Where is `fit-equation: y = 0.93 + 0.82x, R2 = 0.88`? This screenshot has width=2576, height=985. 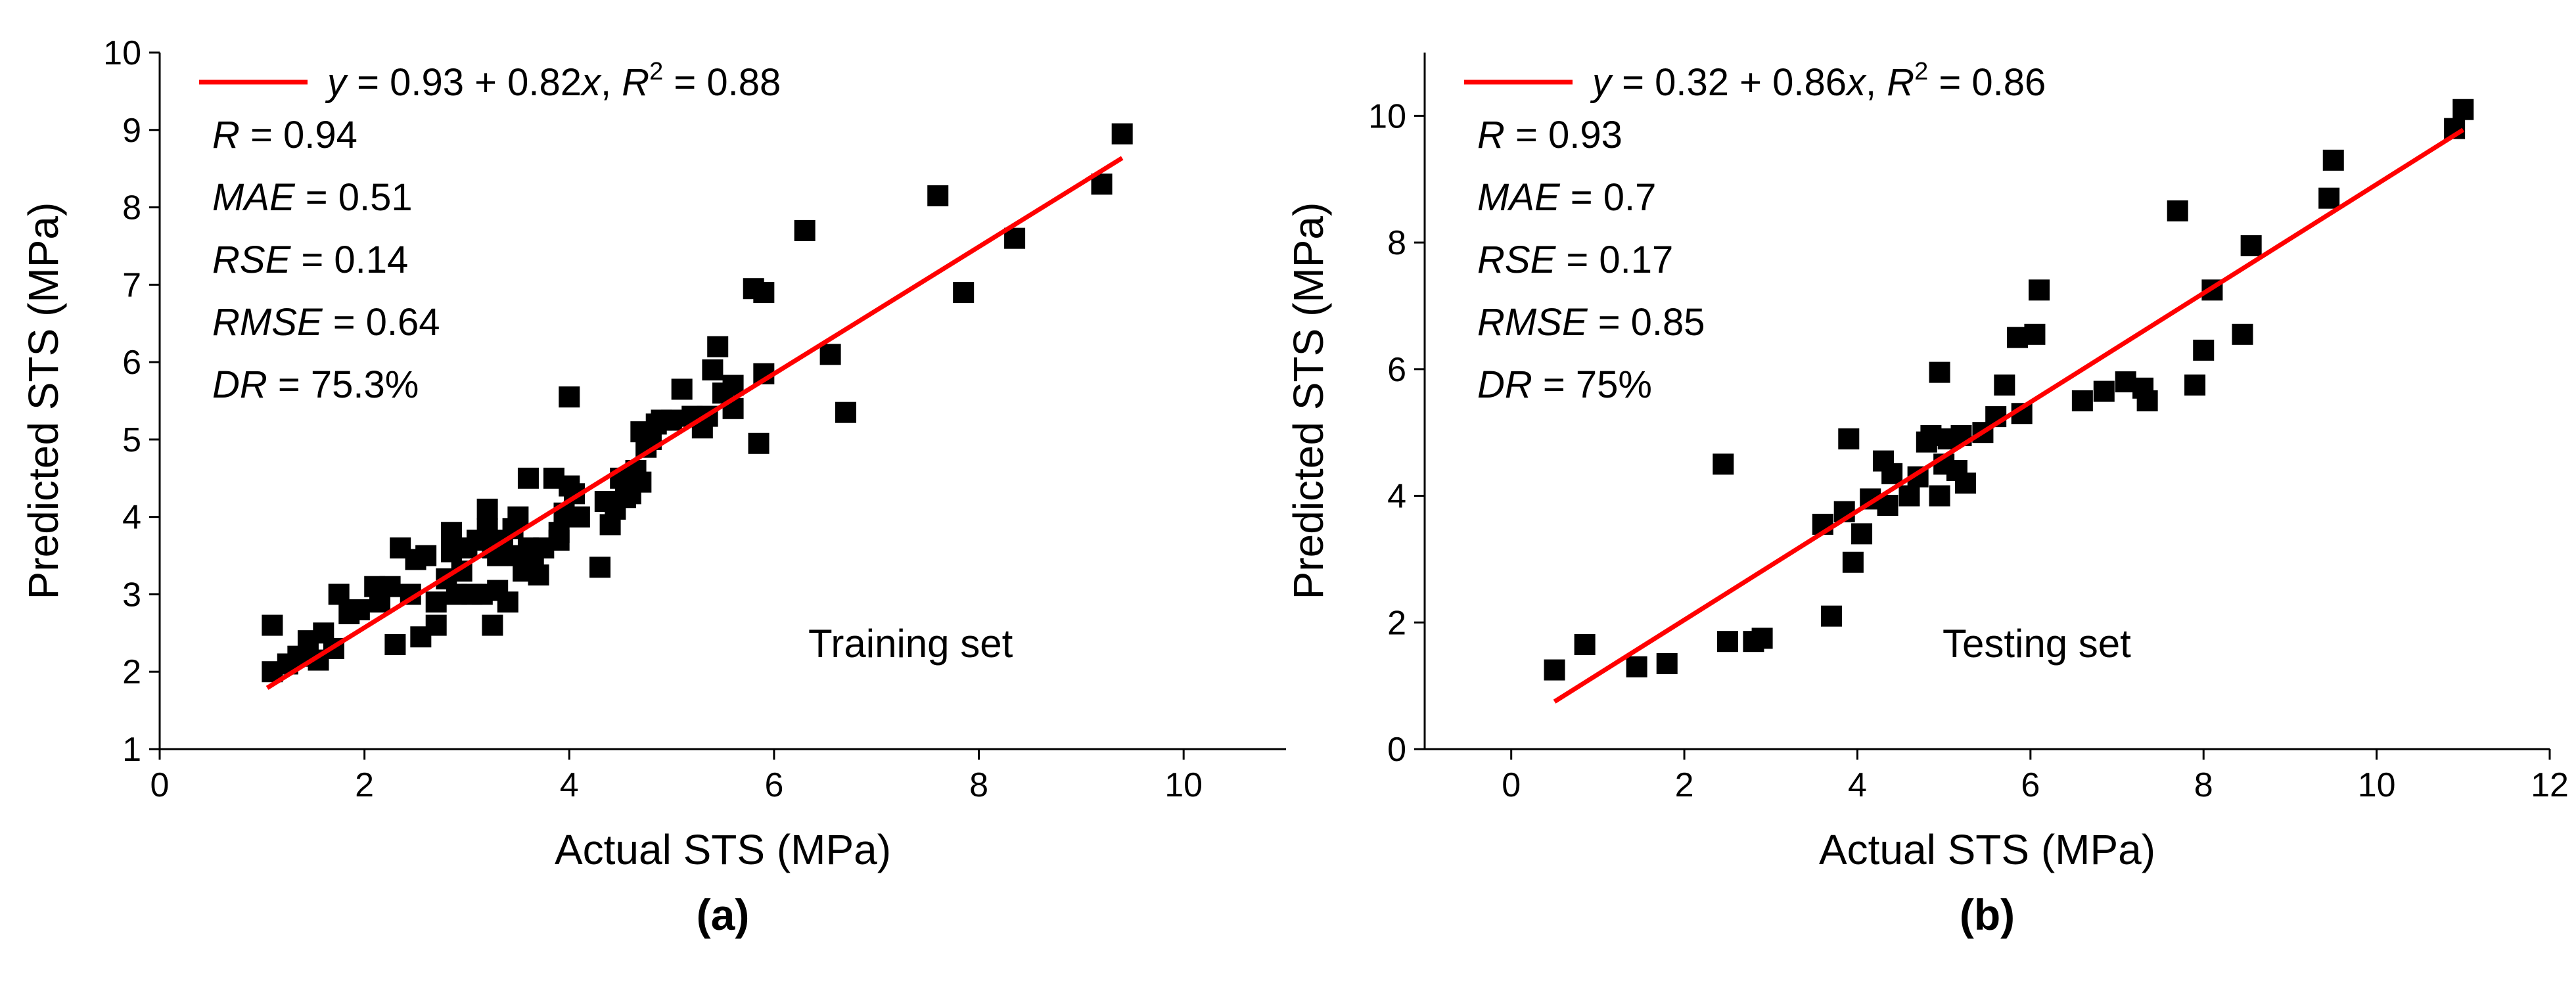
fit-equation: y = 0.93 + 0.82x, R2 = 0.88 is located at coordinates (553, 81).